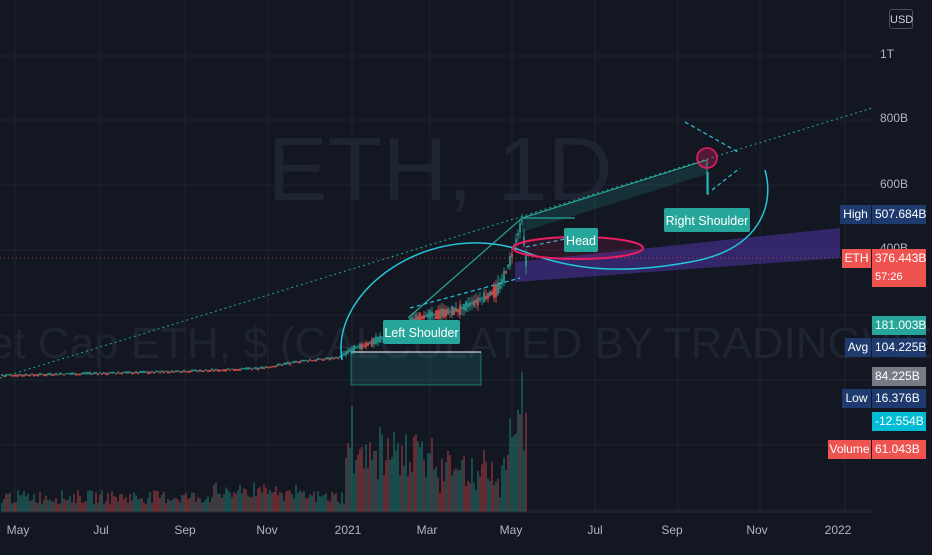 Image resolution: width=932 pixels, height=555 pixels. Describe the element at coordinates (436, 524) in the screenshot. I see `x-axis: May Jul Sep Nov 2021 Mar May Jul Sep Nov 2022` at that location.